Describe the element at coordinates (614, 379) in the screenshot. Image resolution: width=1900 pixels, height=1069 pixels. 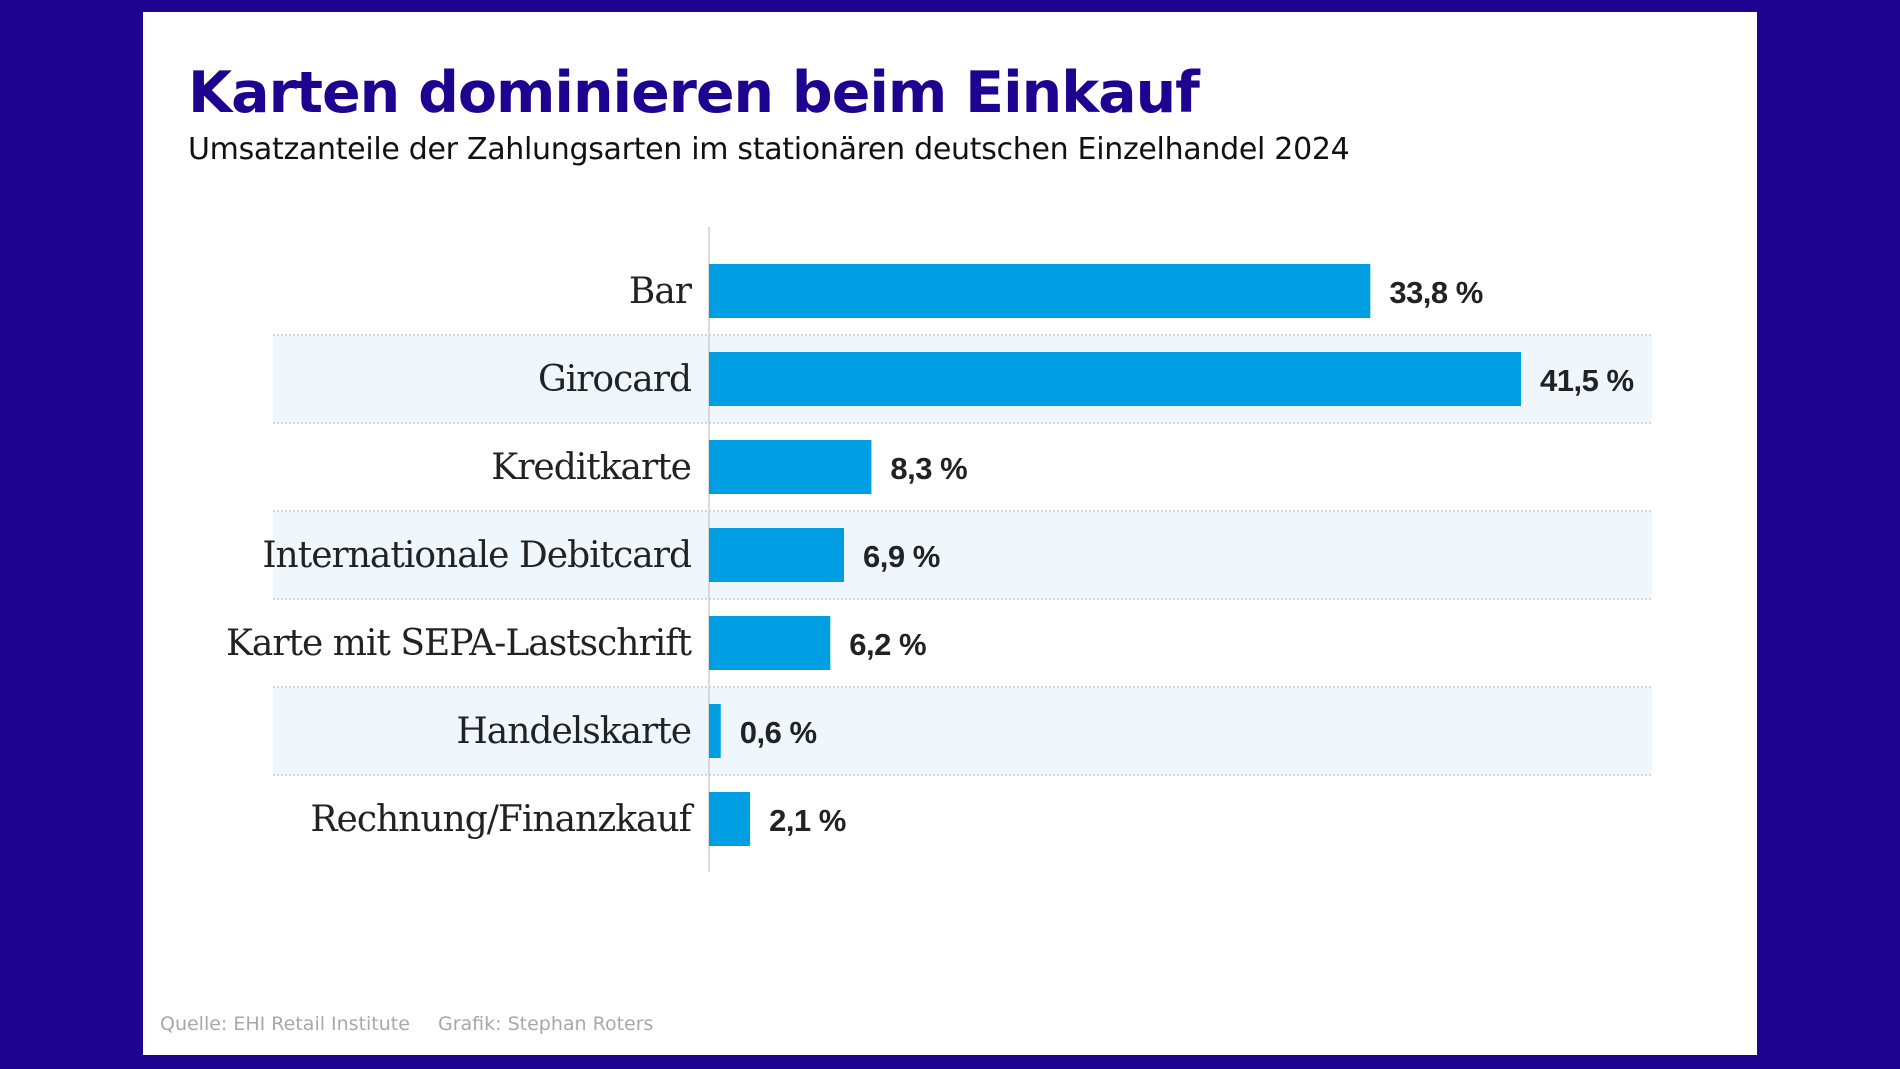
I see `category-label: Girocard` at that location.